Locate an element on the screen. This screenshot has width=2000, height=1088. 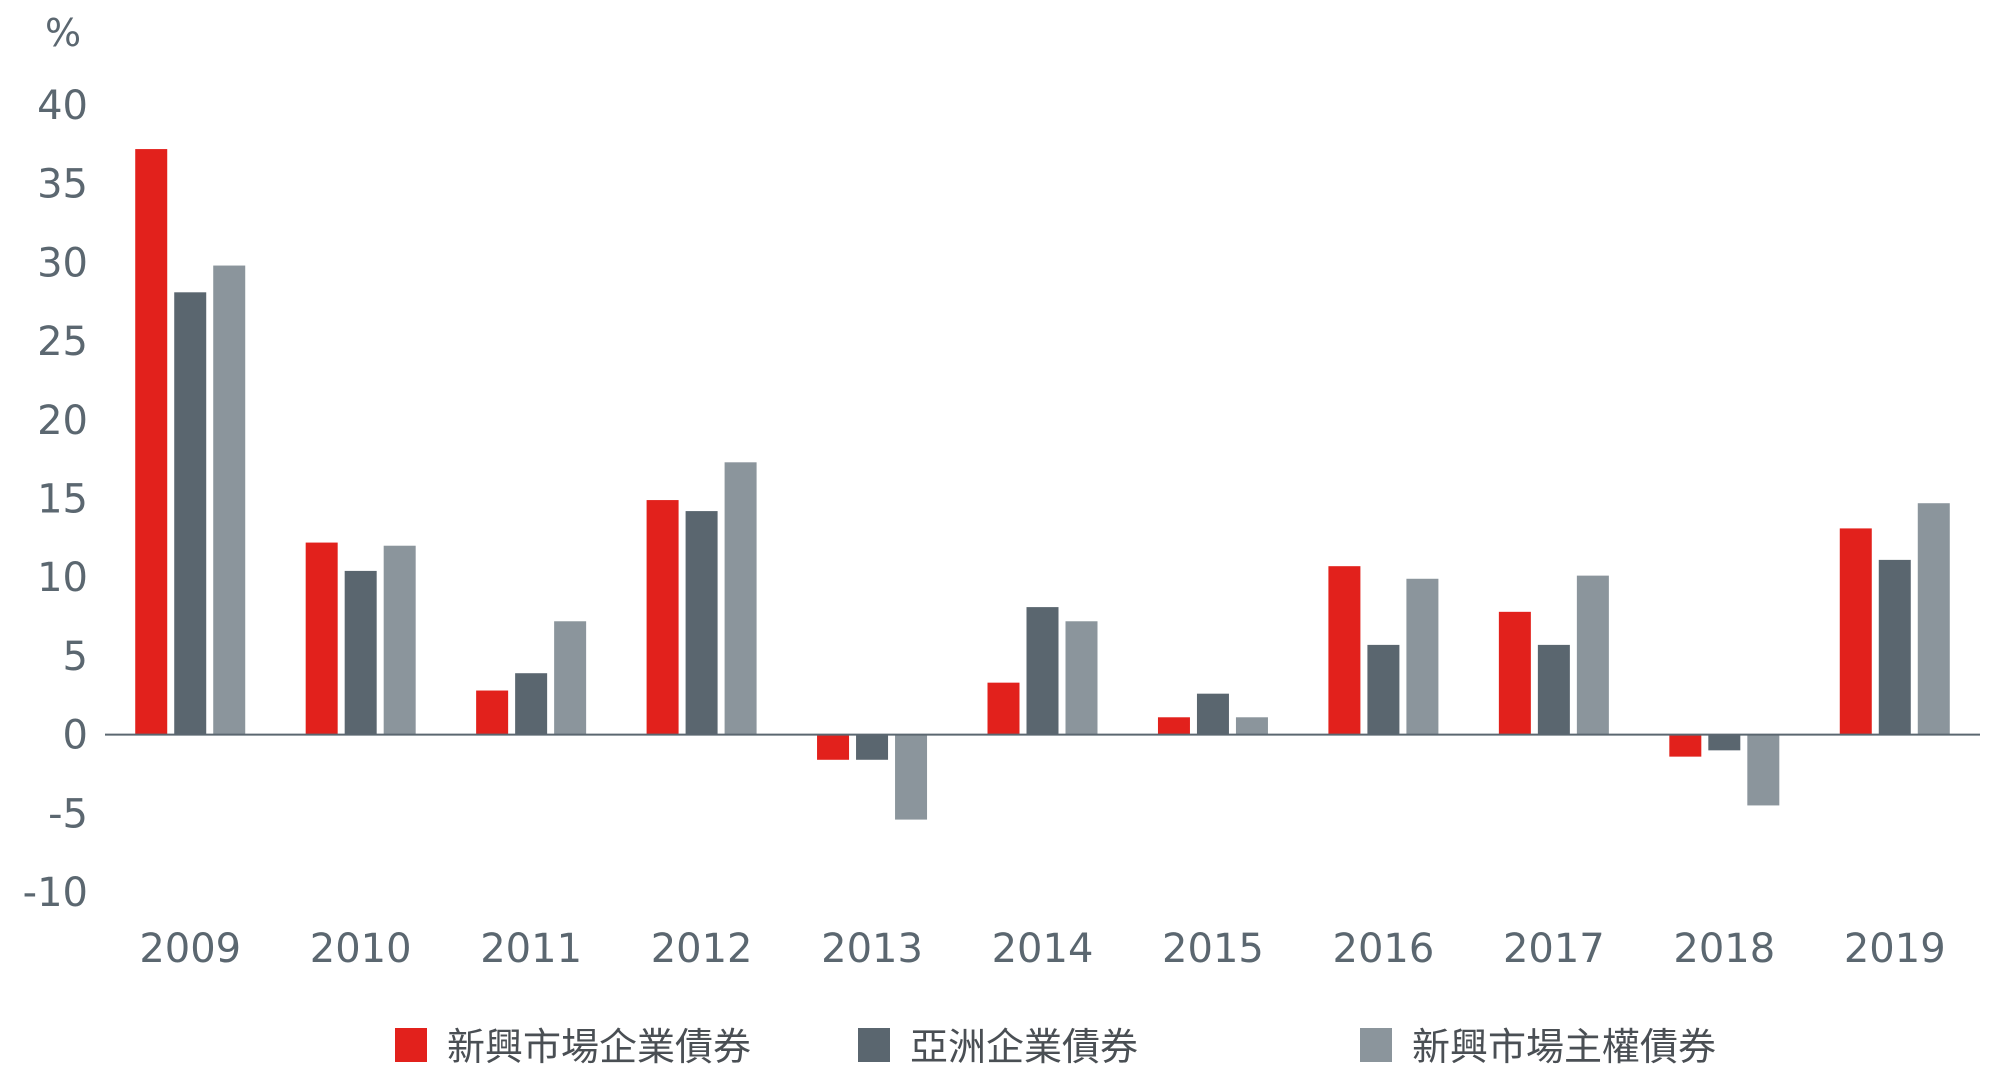
legend: 新興市場企業債券 亞洲企業債券 新興市場主權債券 is located at coordinates (1055, 1047).